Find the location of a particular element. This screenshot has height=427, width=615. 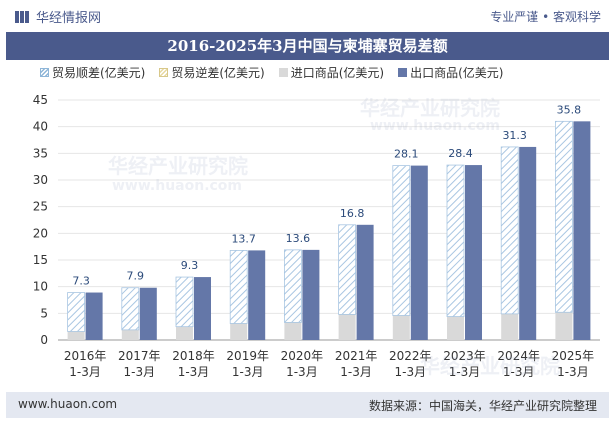

surplus-data-label: 7.3 is located at coordinates (81, 281).